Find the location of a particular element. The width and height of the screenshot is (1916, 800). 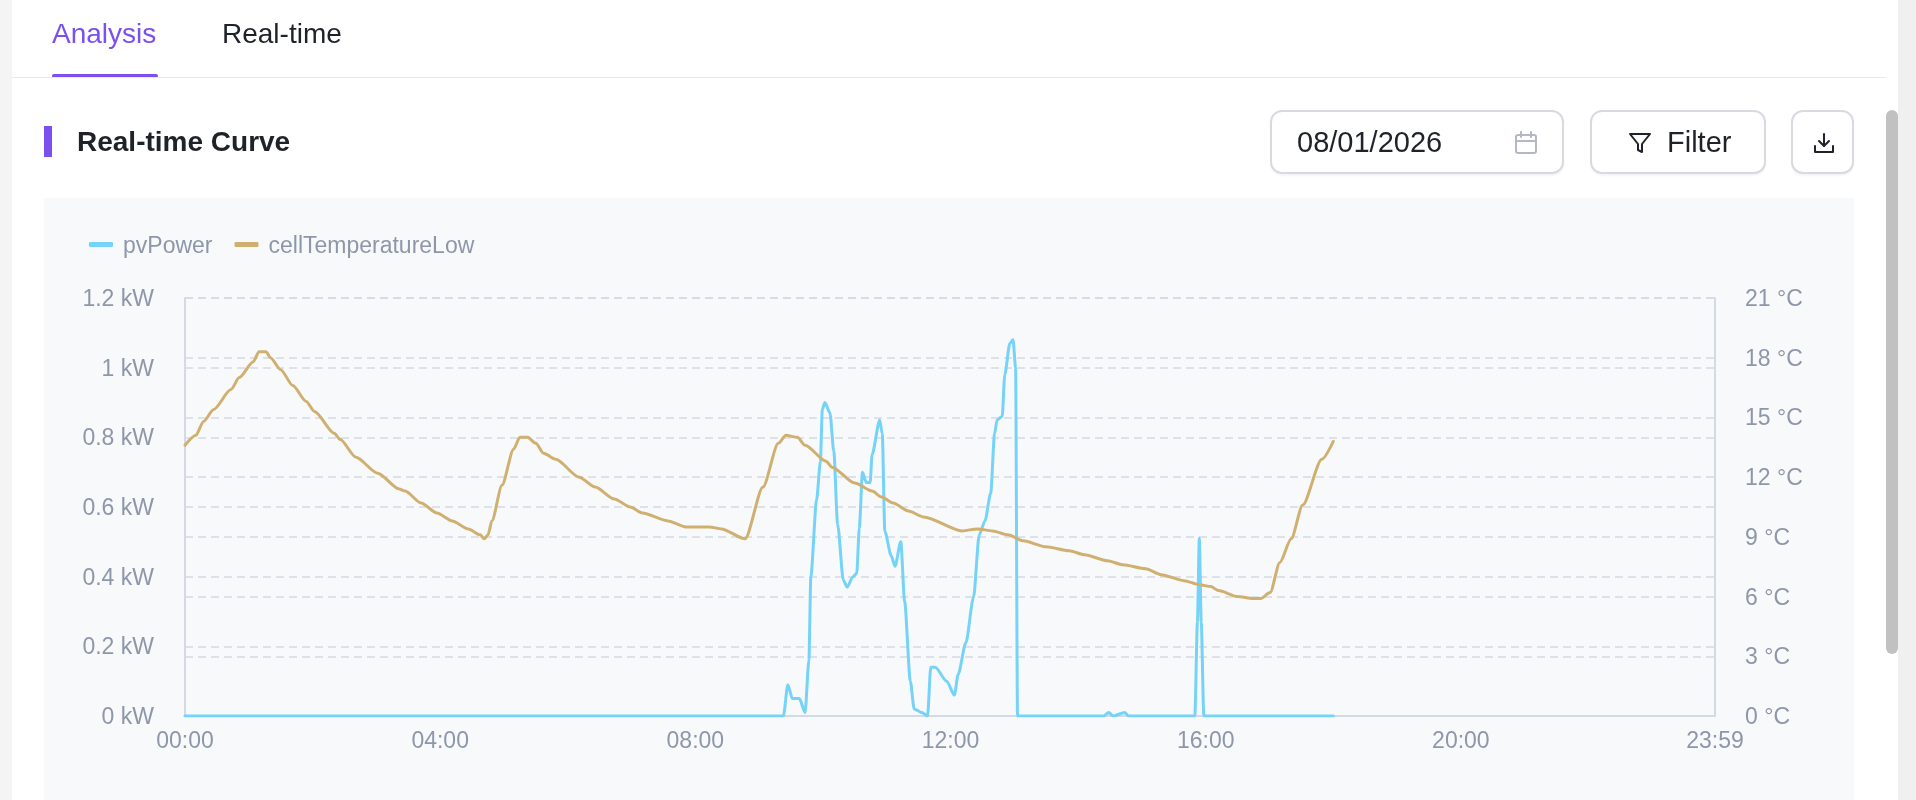

chart-title: Real-time Curve is located at coordinates (184, 142).